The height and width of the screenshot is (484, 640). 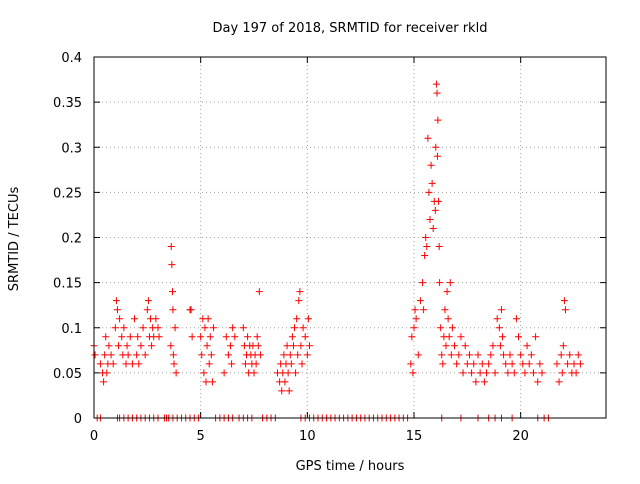 I want to click on y-tick-label: 0.25, so click(x=67, y=193).